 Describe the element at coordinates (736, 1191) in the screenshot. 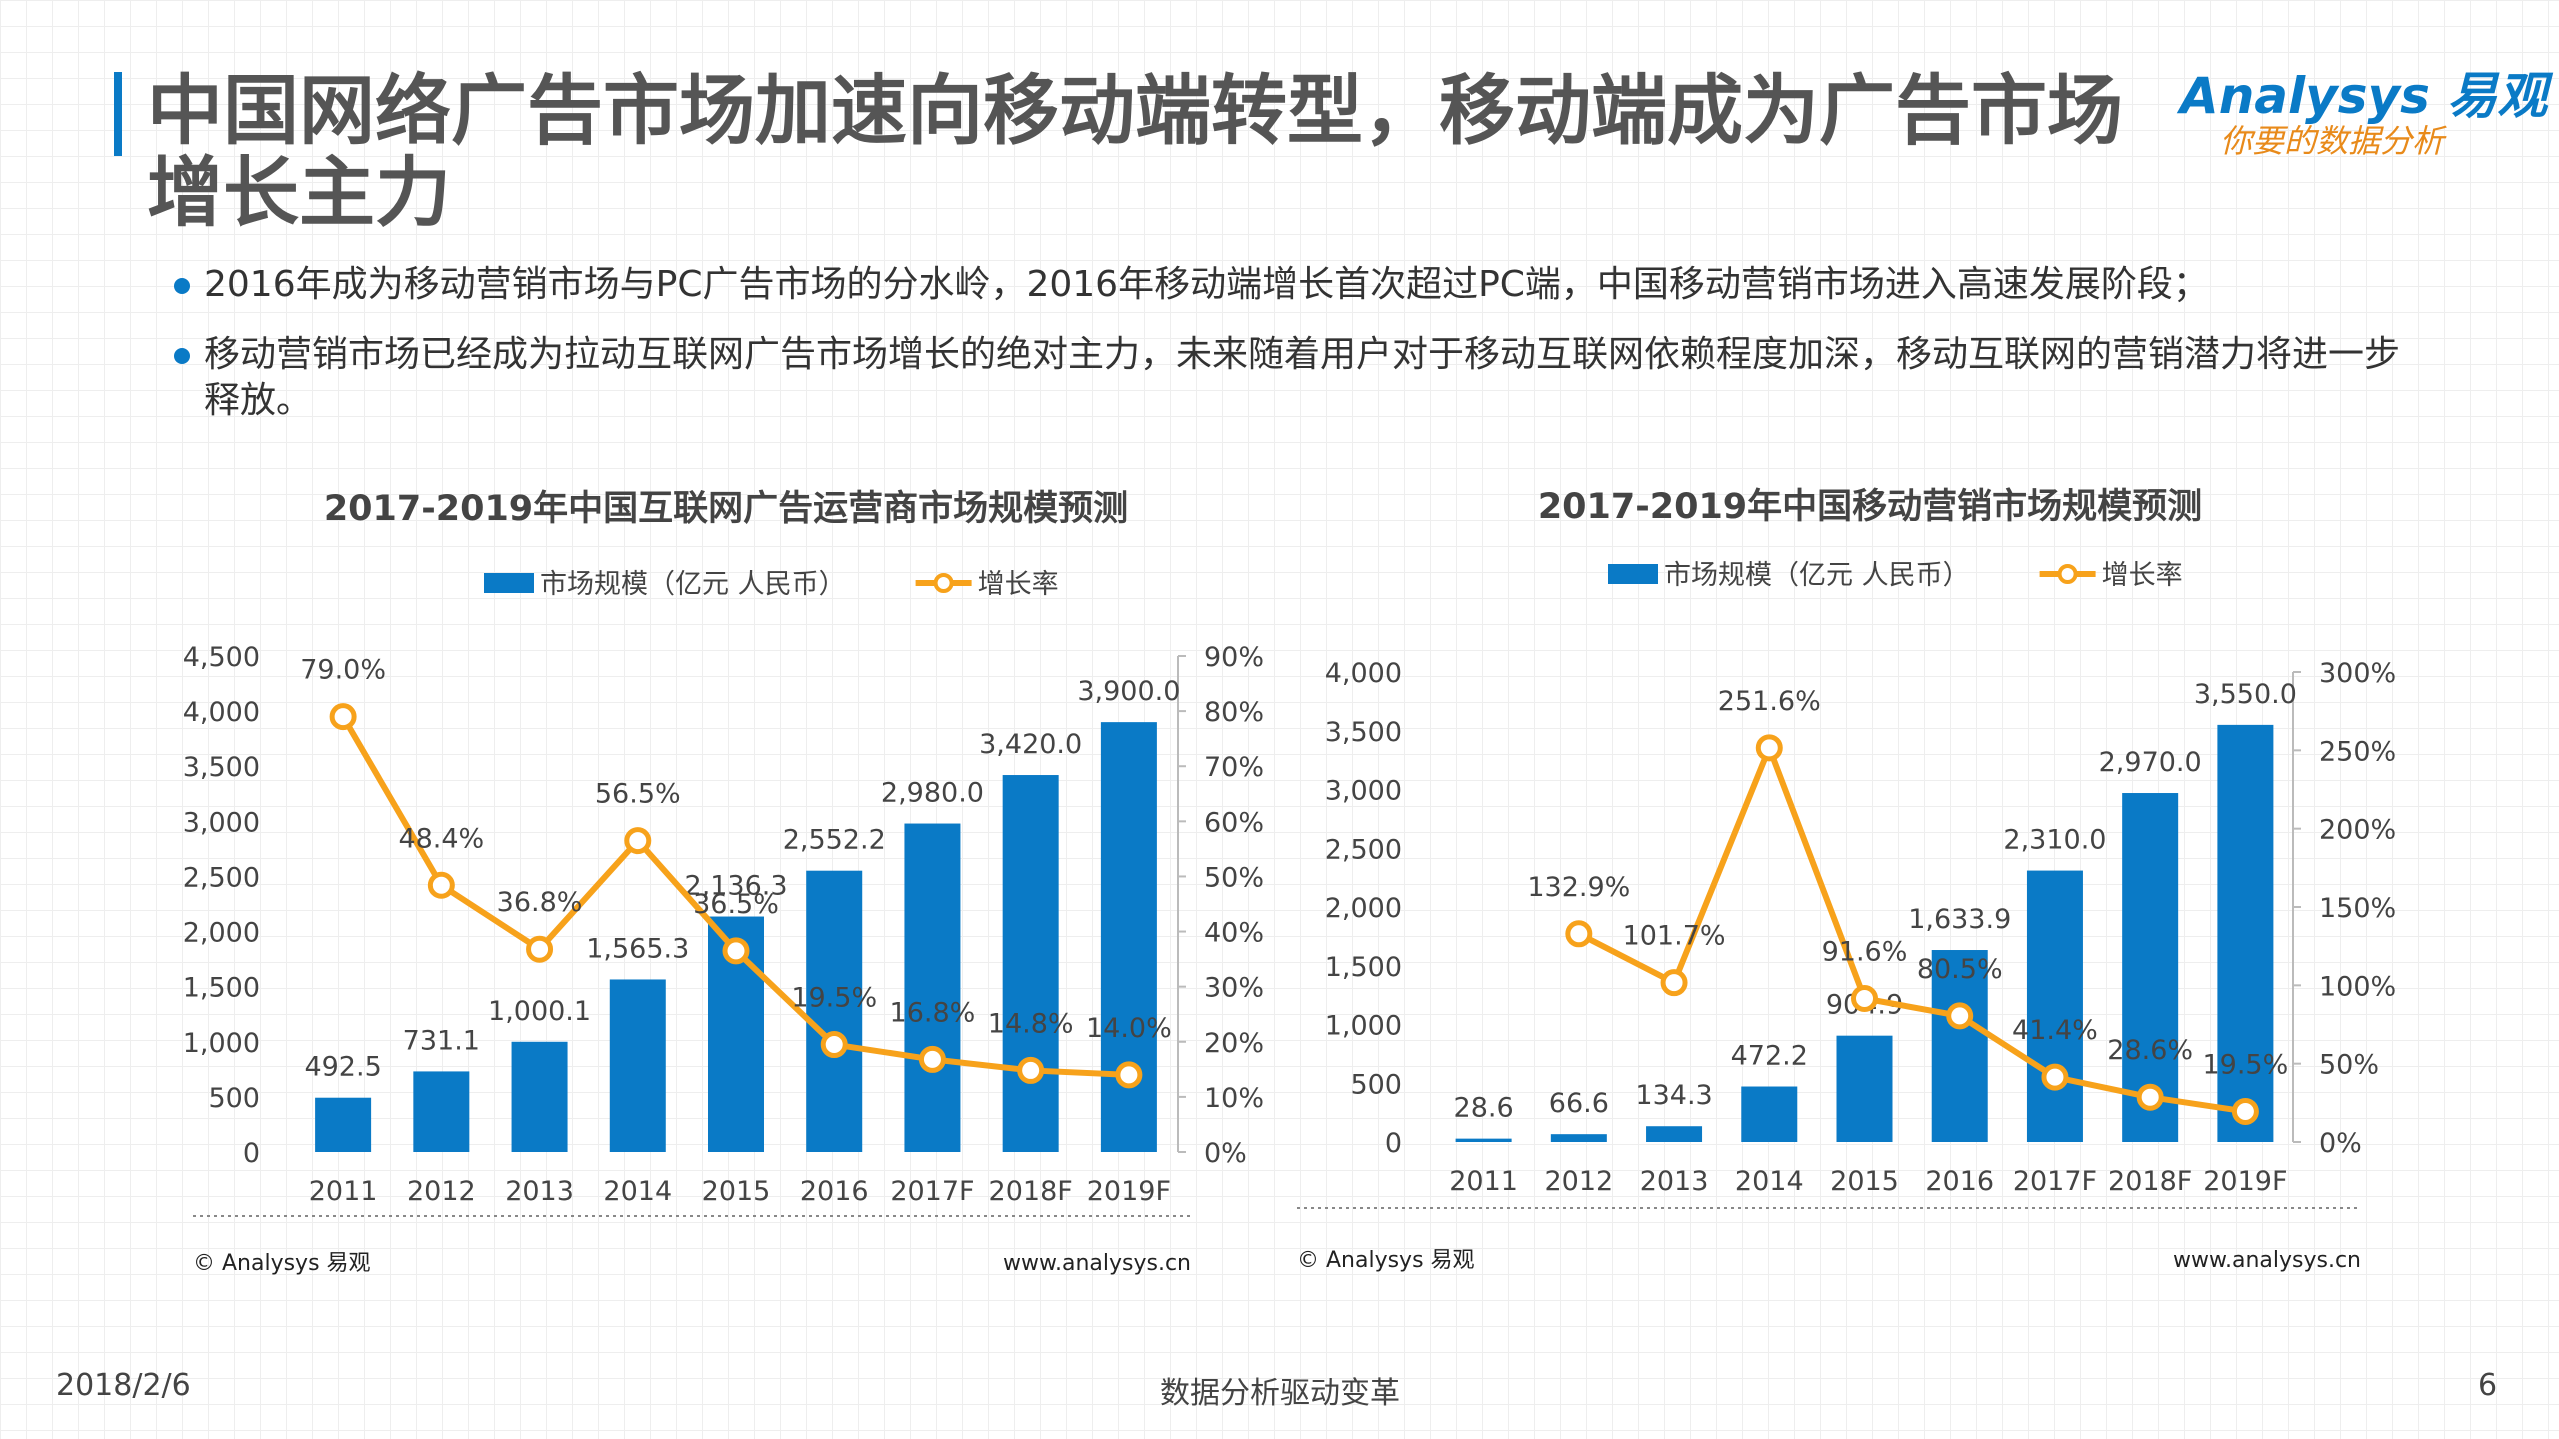

I see `x-tick-label: 2015` at that location.